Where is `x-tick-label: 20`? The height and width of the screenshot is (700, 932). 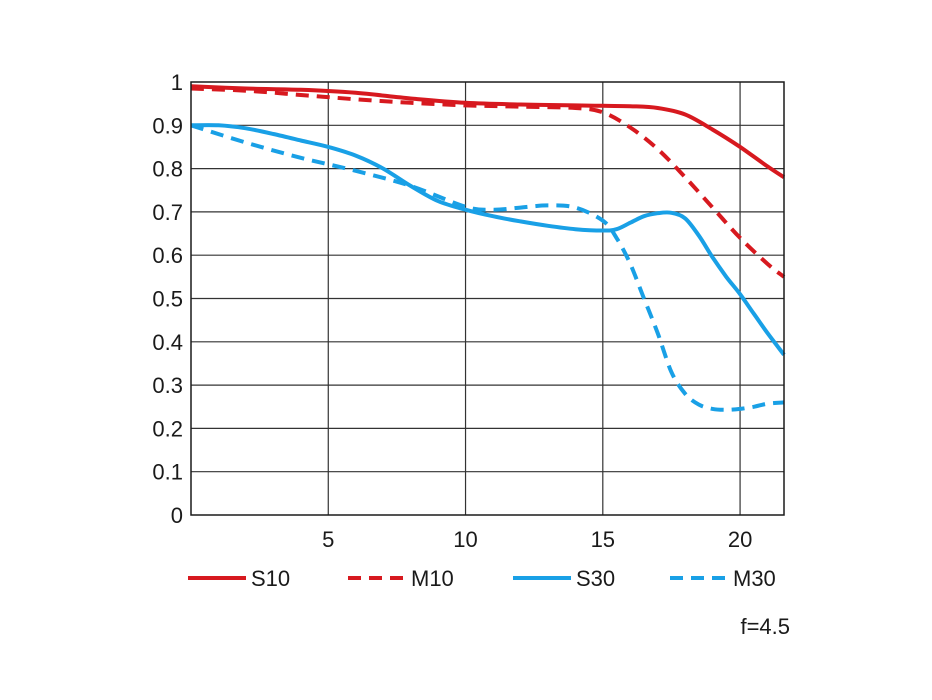 x-tick-label: 20 is located at coordinates (740, 539).